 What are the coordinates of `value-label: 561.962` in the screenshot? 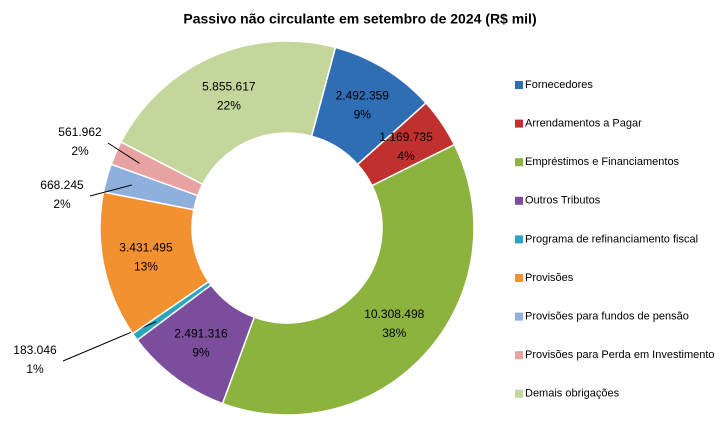 It's located at (80, 132).